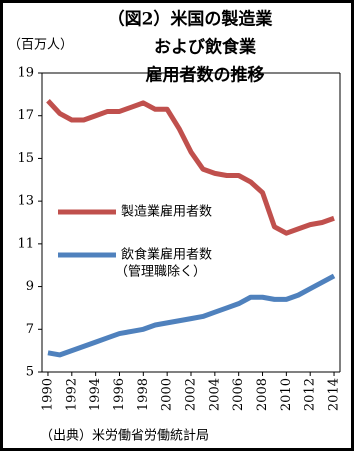 This screenshot has width=354, height=451. Describe the element at coordinates (47, 394) in the screenshot. I see `x-tick-label: 1990` at that location.